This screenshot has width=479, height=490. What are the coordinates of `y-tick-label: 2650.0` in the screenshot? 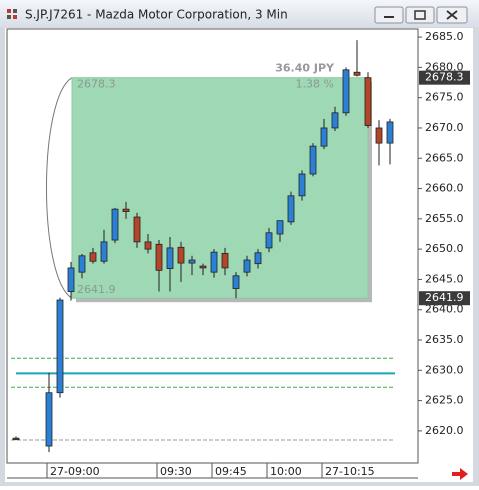 It's located at (444, 248).